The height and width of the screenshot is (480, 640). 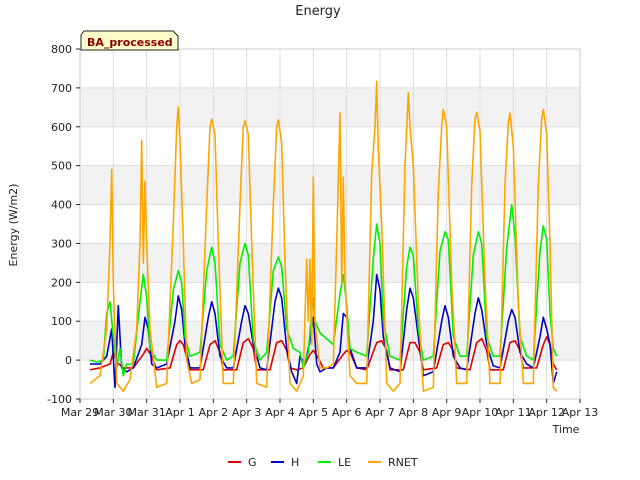 What do you see at coordinates (147, 412) in the screenshot?
I see `x-tick-label: Mar 31` at bounding box center [147, 412].